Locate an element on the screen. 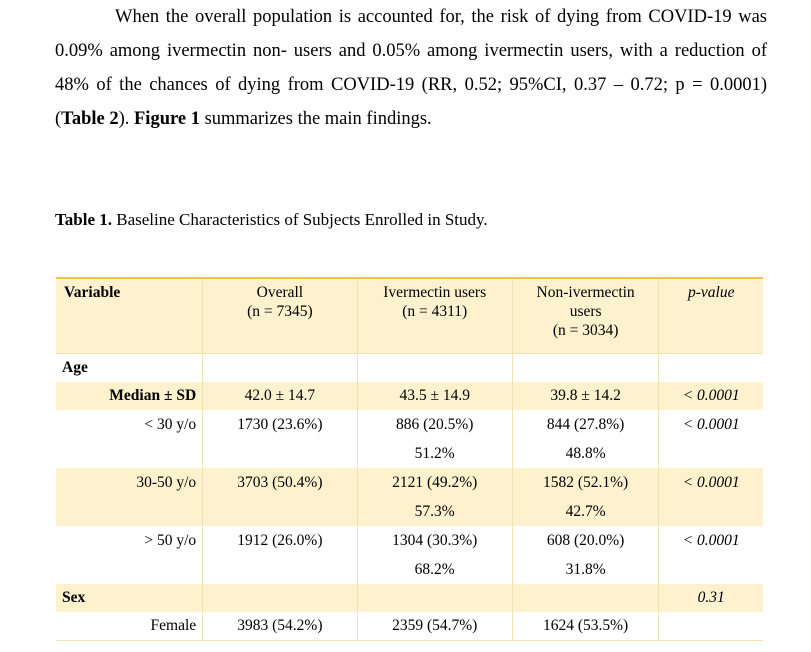 This screenshot has width=811, height=652. cell-percent: 48.8% is located at coordinates (585, 453).